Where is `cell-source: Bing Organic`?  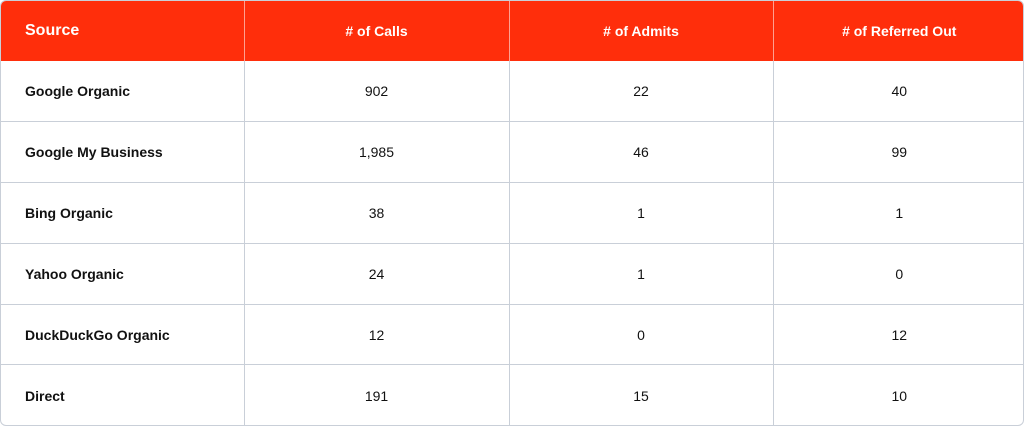 cell-source: Bing Organic is located at coordinates (123, 213).